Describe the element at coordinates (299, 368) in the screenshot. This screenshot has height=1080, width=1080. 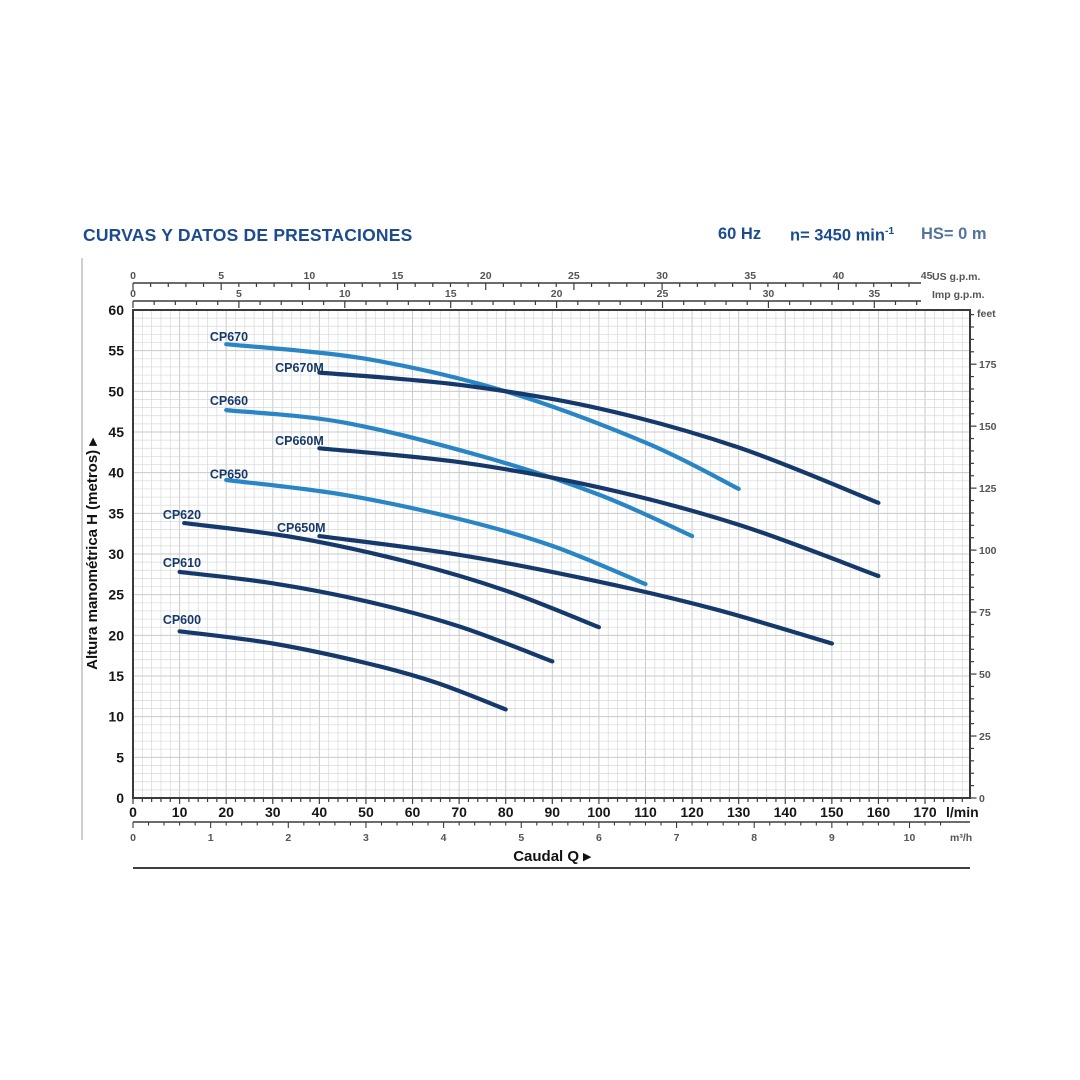
I see `curve-label-CP670M: CP670M` at that location.